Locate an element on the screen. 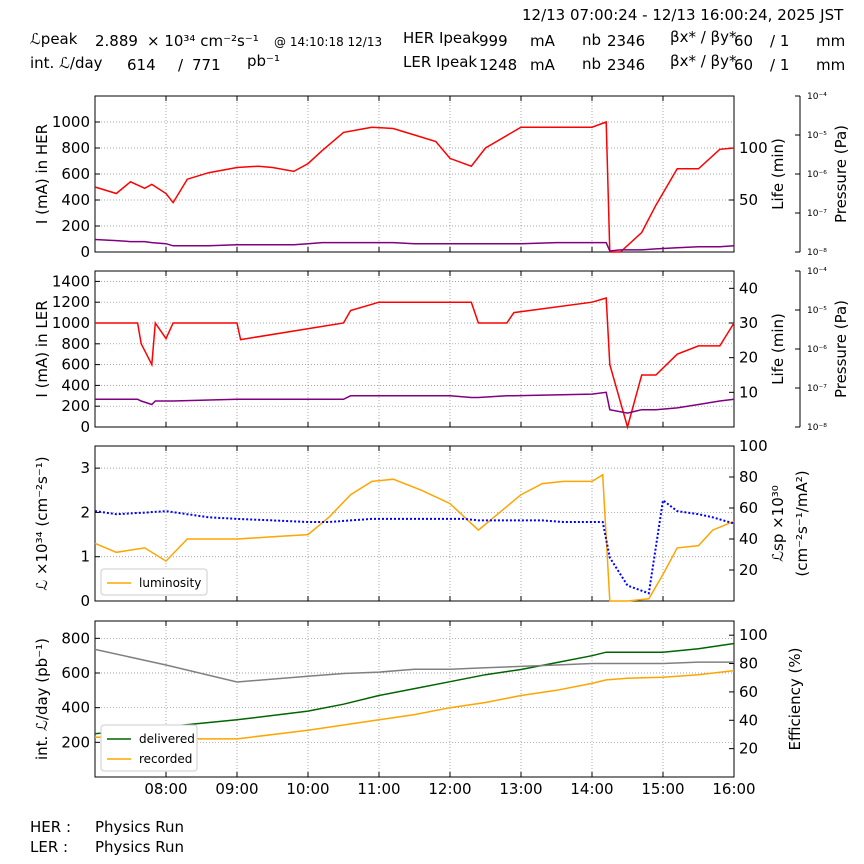  lpeak-unit: × 10³⁴ cm⁻²s⁻¹ is located at coordinates (203, 41).